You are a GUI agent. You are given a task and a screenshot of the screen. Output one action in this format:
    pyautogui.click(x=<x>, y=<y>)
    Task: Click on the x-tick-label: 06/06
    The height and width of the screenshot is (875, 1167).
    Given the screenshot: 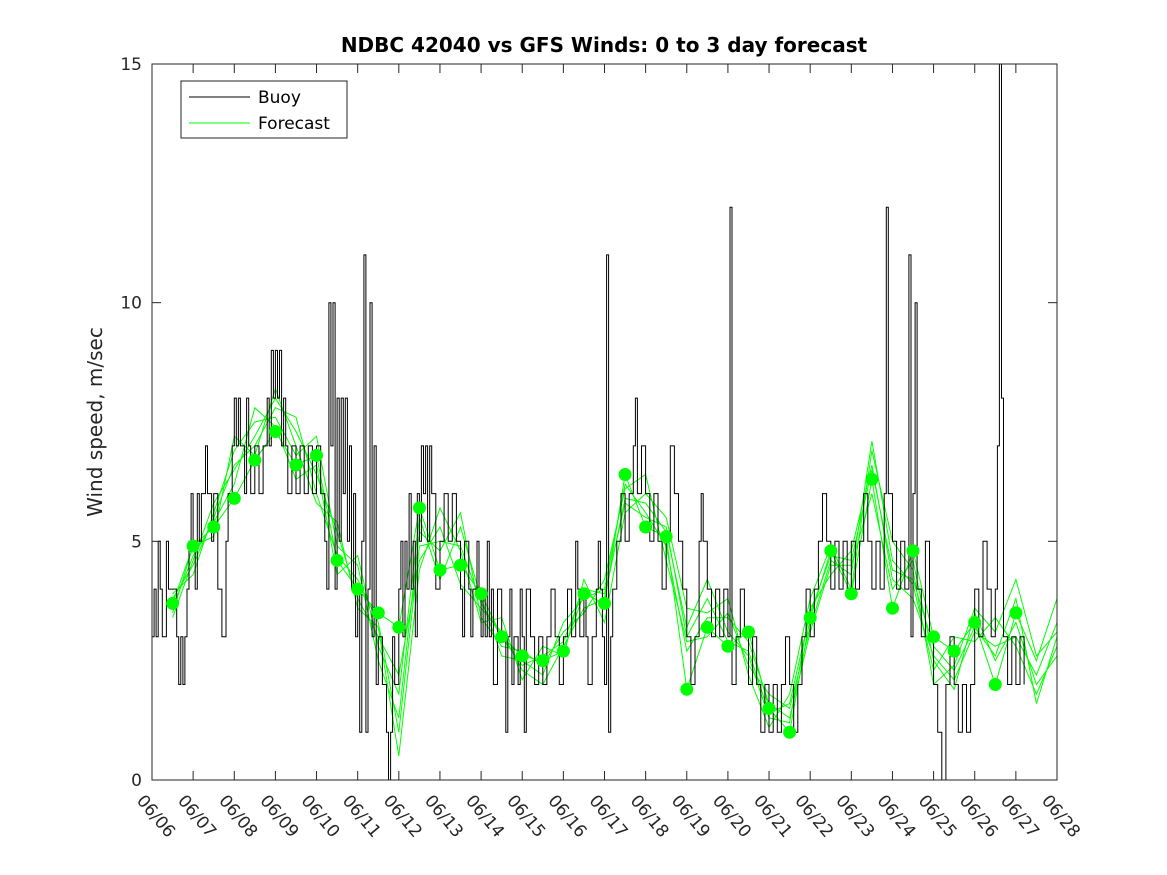 What is the action you would take?
    pyautogui.click(x=155, y=816)
    